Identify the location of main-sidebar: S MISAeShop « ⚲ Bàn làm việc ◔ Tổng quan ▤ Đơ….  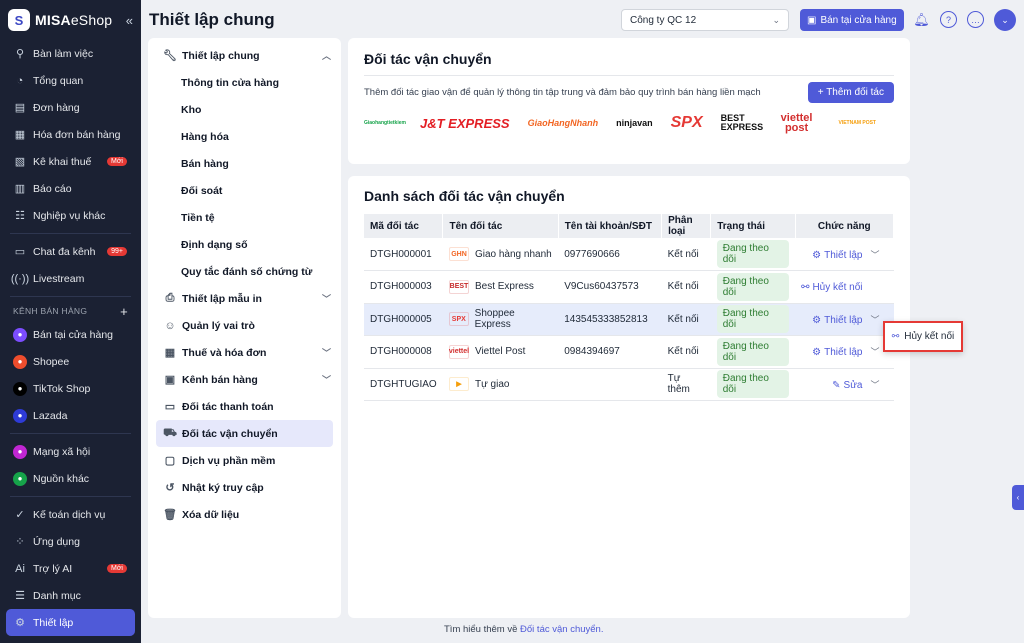
(70, 321).